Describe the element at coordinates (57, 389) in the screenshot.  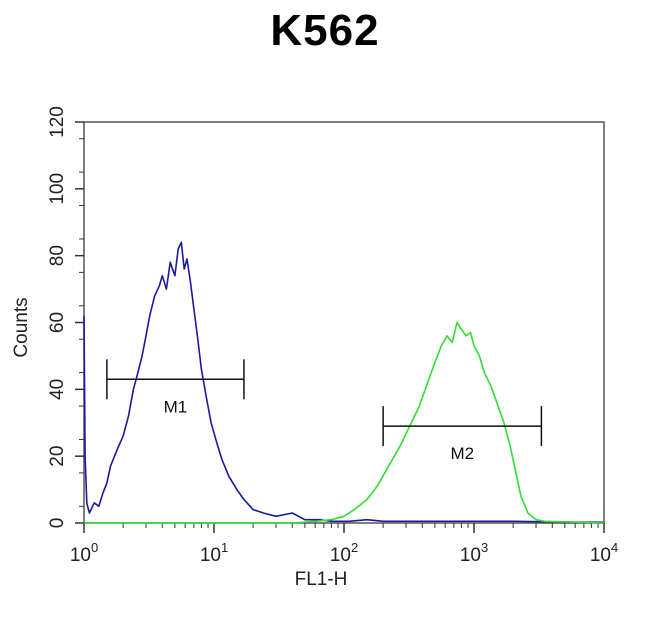
I see `y-tick-label: 40` at that location.